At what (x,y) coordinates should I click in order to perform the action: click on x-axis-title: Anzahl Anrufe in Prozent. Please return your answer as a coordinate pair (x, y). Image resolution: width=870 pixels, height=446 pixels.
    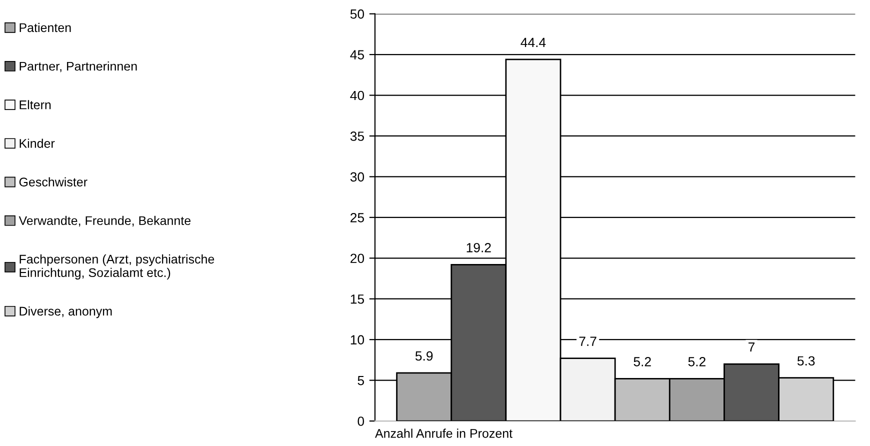
    Looking at the image, I should click on (443, 433).